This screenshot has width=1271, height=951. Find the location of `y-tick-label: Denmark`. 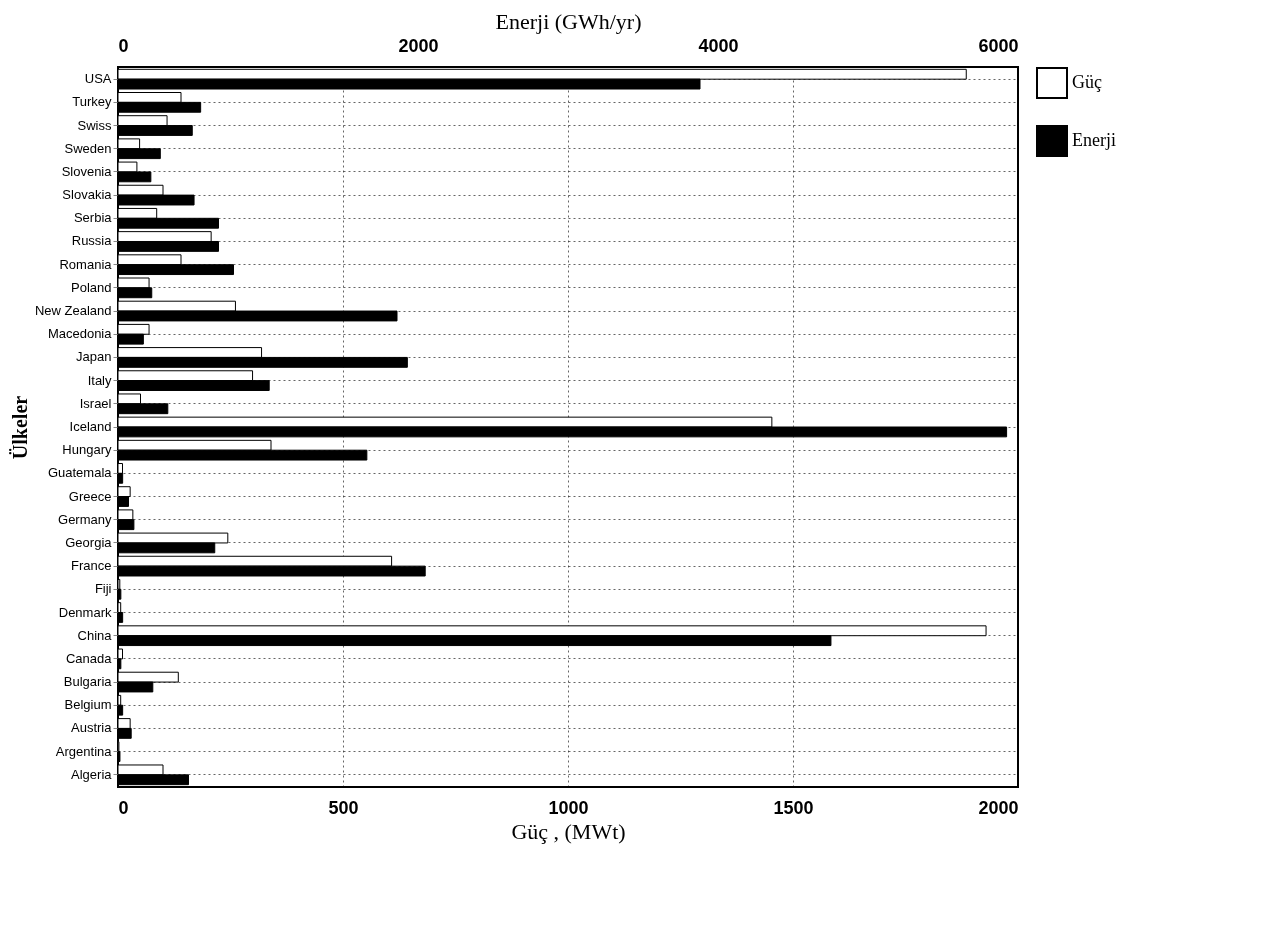

y-tick-label: Denmark is located at coordinates (85, 612).